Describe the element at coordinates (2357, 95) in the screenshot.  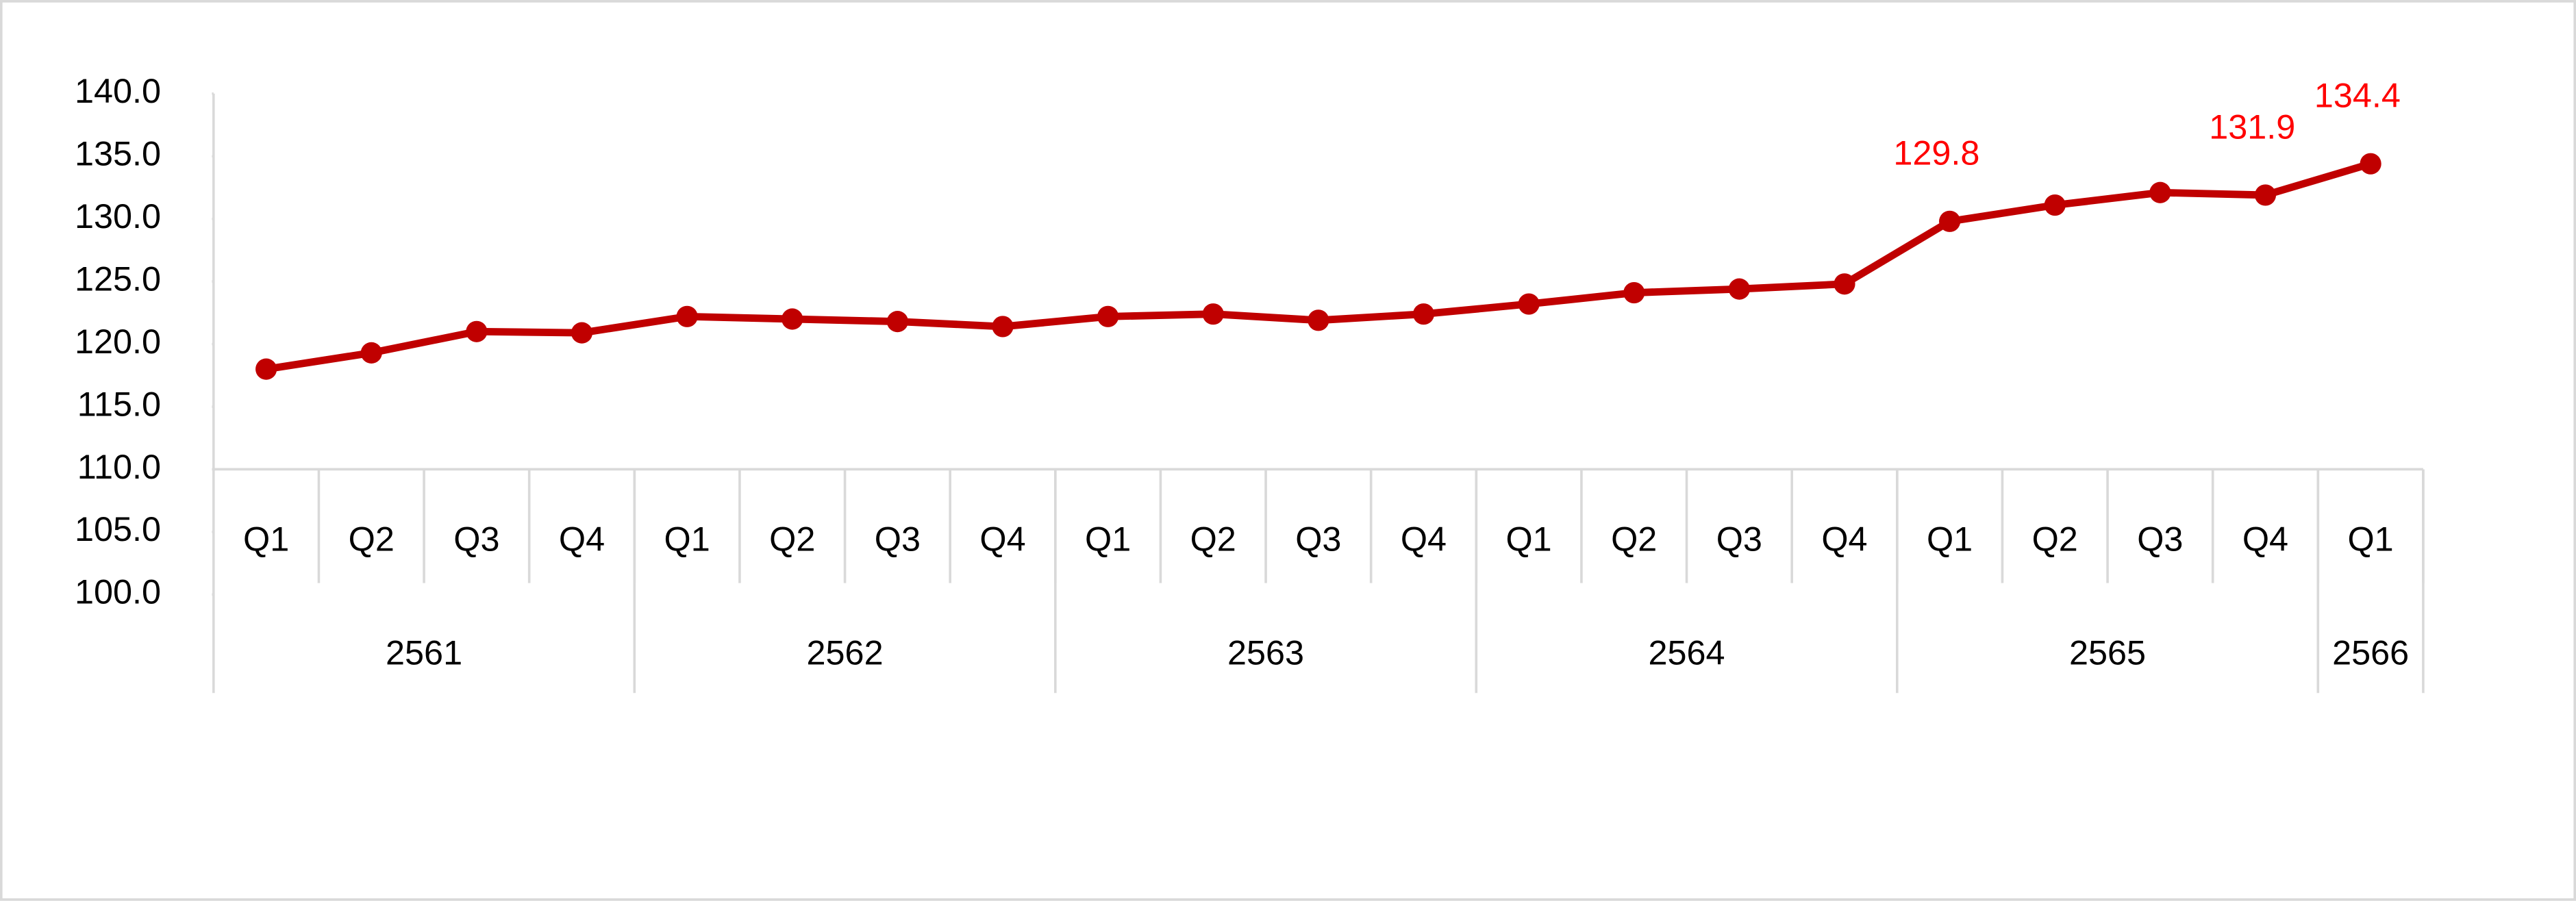
I see `data-label: 134.4` at that location.